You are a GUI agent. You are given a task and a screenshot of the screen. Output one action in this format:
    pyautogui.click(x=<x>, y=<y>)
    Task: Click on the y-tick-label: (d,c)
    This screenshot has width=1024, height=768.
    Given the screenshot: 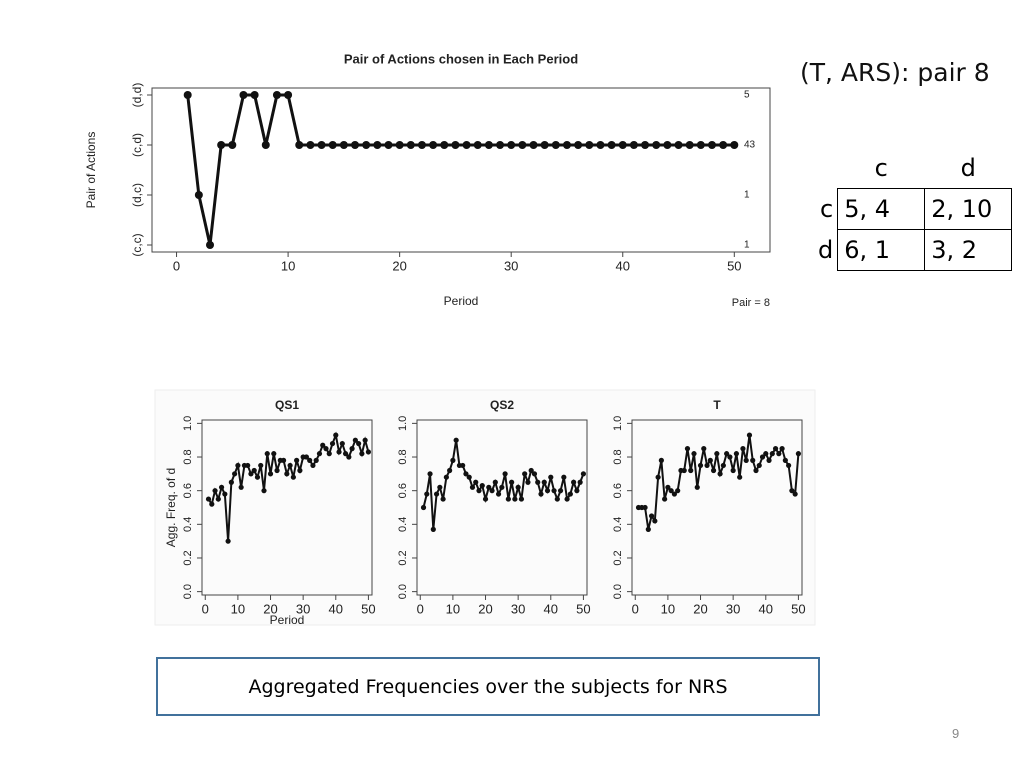 What is the action you would take?
    pyautogui.click(x=137, y=195)
    